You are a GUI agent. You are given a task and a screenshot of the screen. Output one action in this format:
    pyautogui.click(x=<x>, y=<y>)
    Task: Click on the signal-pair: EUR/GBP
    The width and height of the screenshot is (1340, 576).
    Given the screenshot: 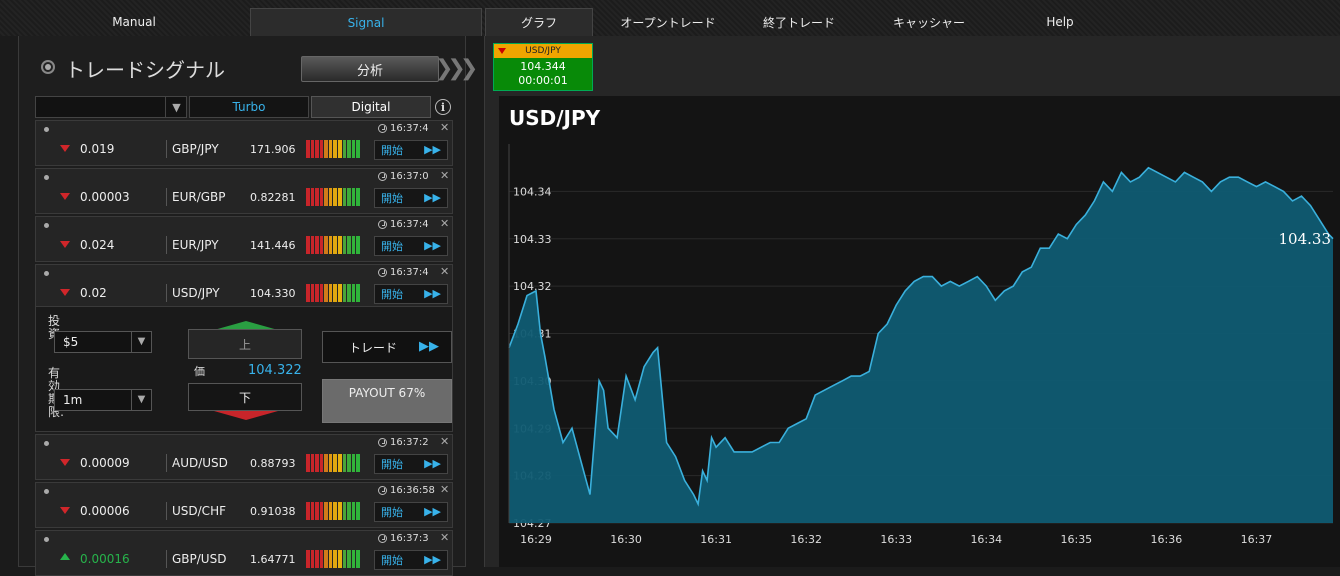 What is the action you would take?
    pyautogui.click(x=199, y=197)
    